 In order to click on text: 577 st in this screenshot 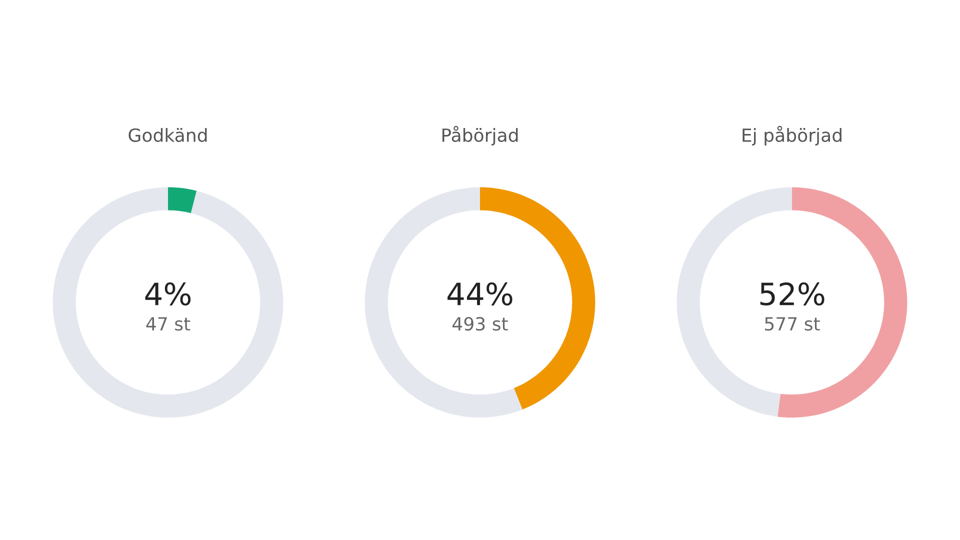, I will do `click(792, 324)`.